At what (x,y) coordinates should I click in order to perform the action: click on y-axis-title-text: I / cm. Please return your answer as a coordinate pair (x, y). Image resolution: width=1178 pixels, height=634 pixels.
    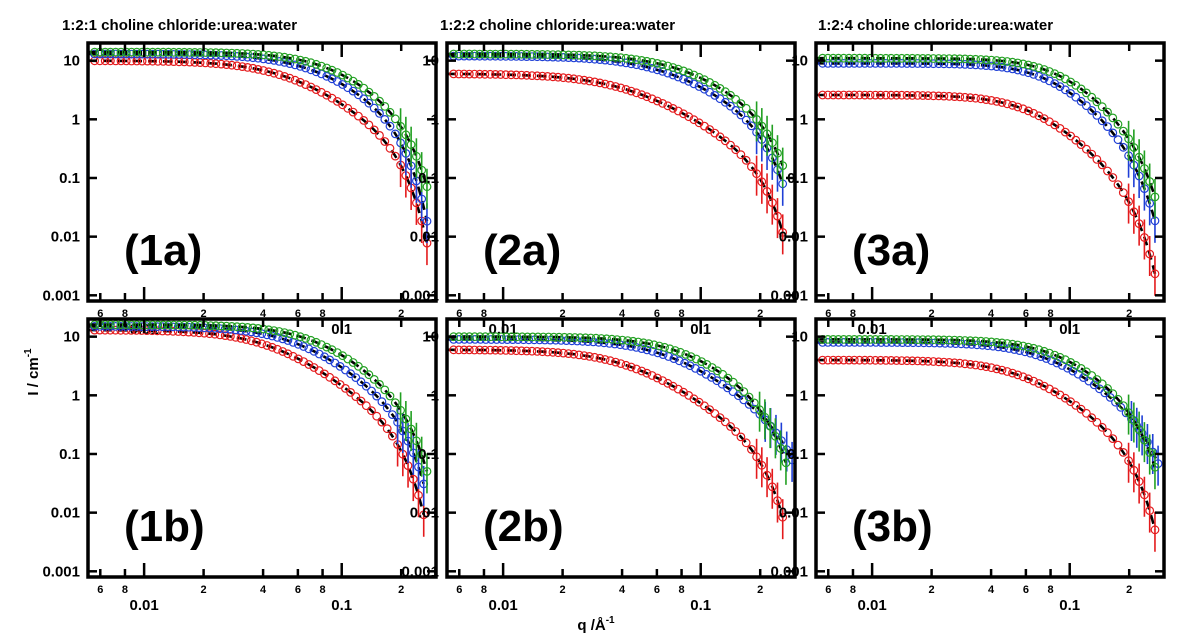
    Looking at the image, I should click on (33, 376).